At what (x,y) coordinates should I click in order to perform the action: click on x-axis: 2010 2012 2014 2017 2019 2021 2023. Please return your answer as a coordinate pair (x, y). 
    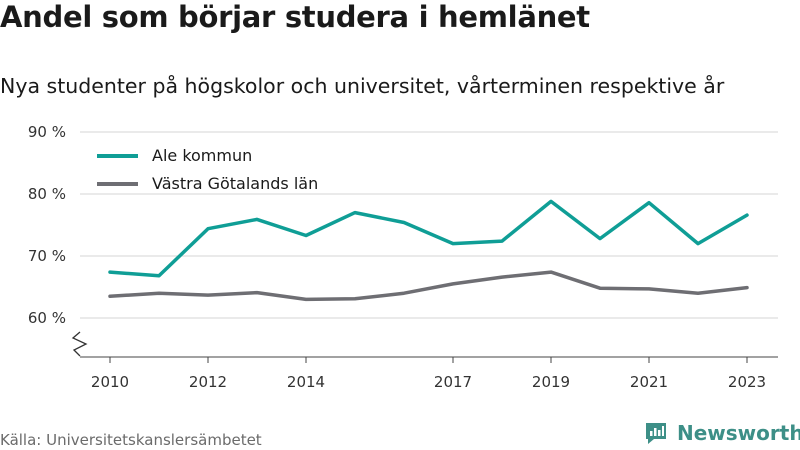
    Looking at the image, I should click on (424, 361).